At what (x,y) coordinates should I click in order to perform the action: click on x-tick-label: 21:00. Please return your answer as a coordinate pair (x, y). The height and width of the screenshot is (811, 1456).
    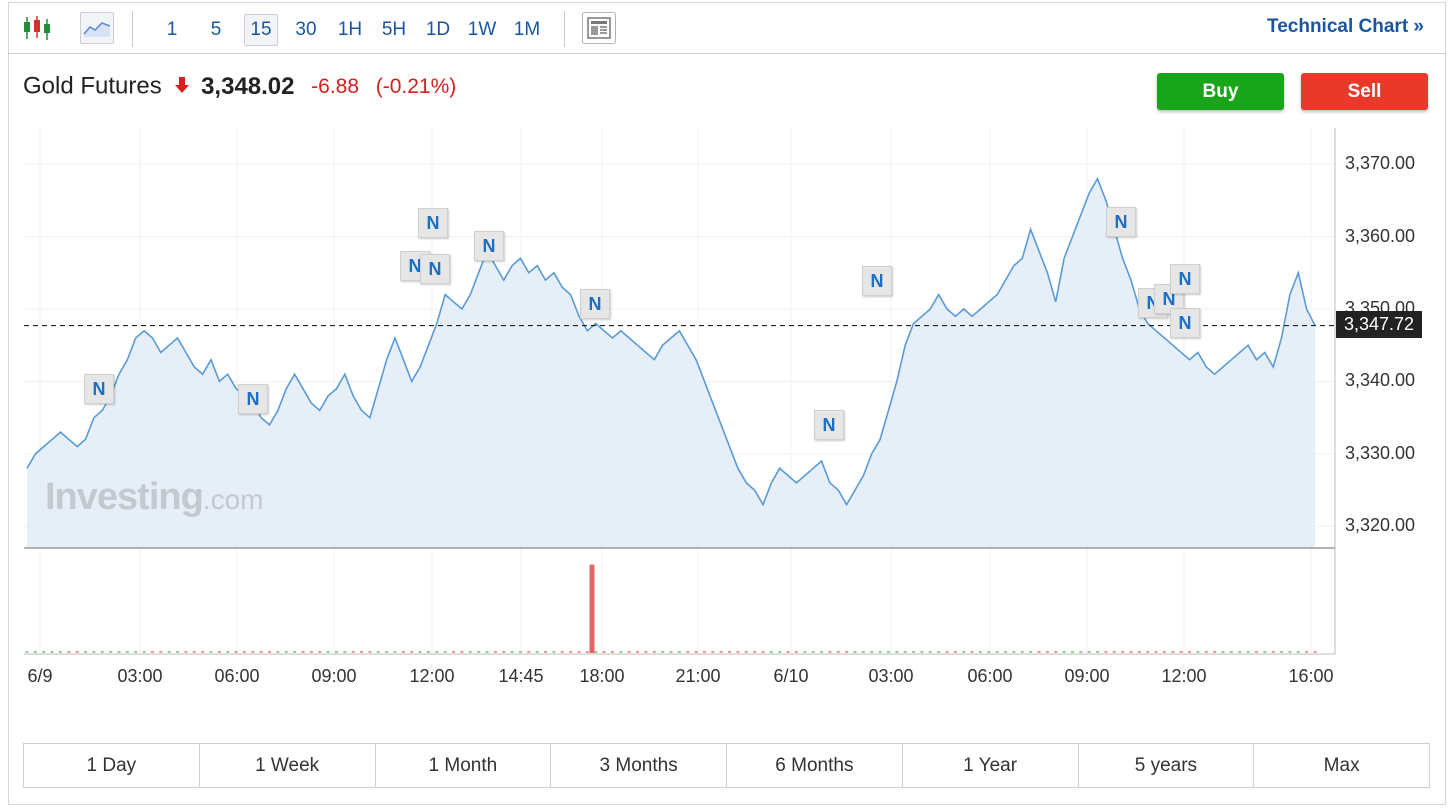
    Looking at the image, I should click on (698, 676).